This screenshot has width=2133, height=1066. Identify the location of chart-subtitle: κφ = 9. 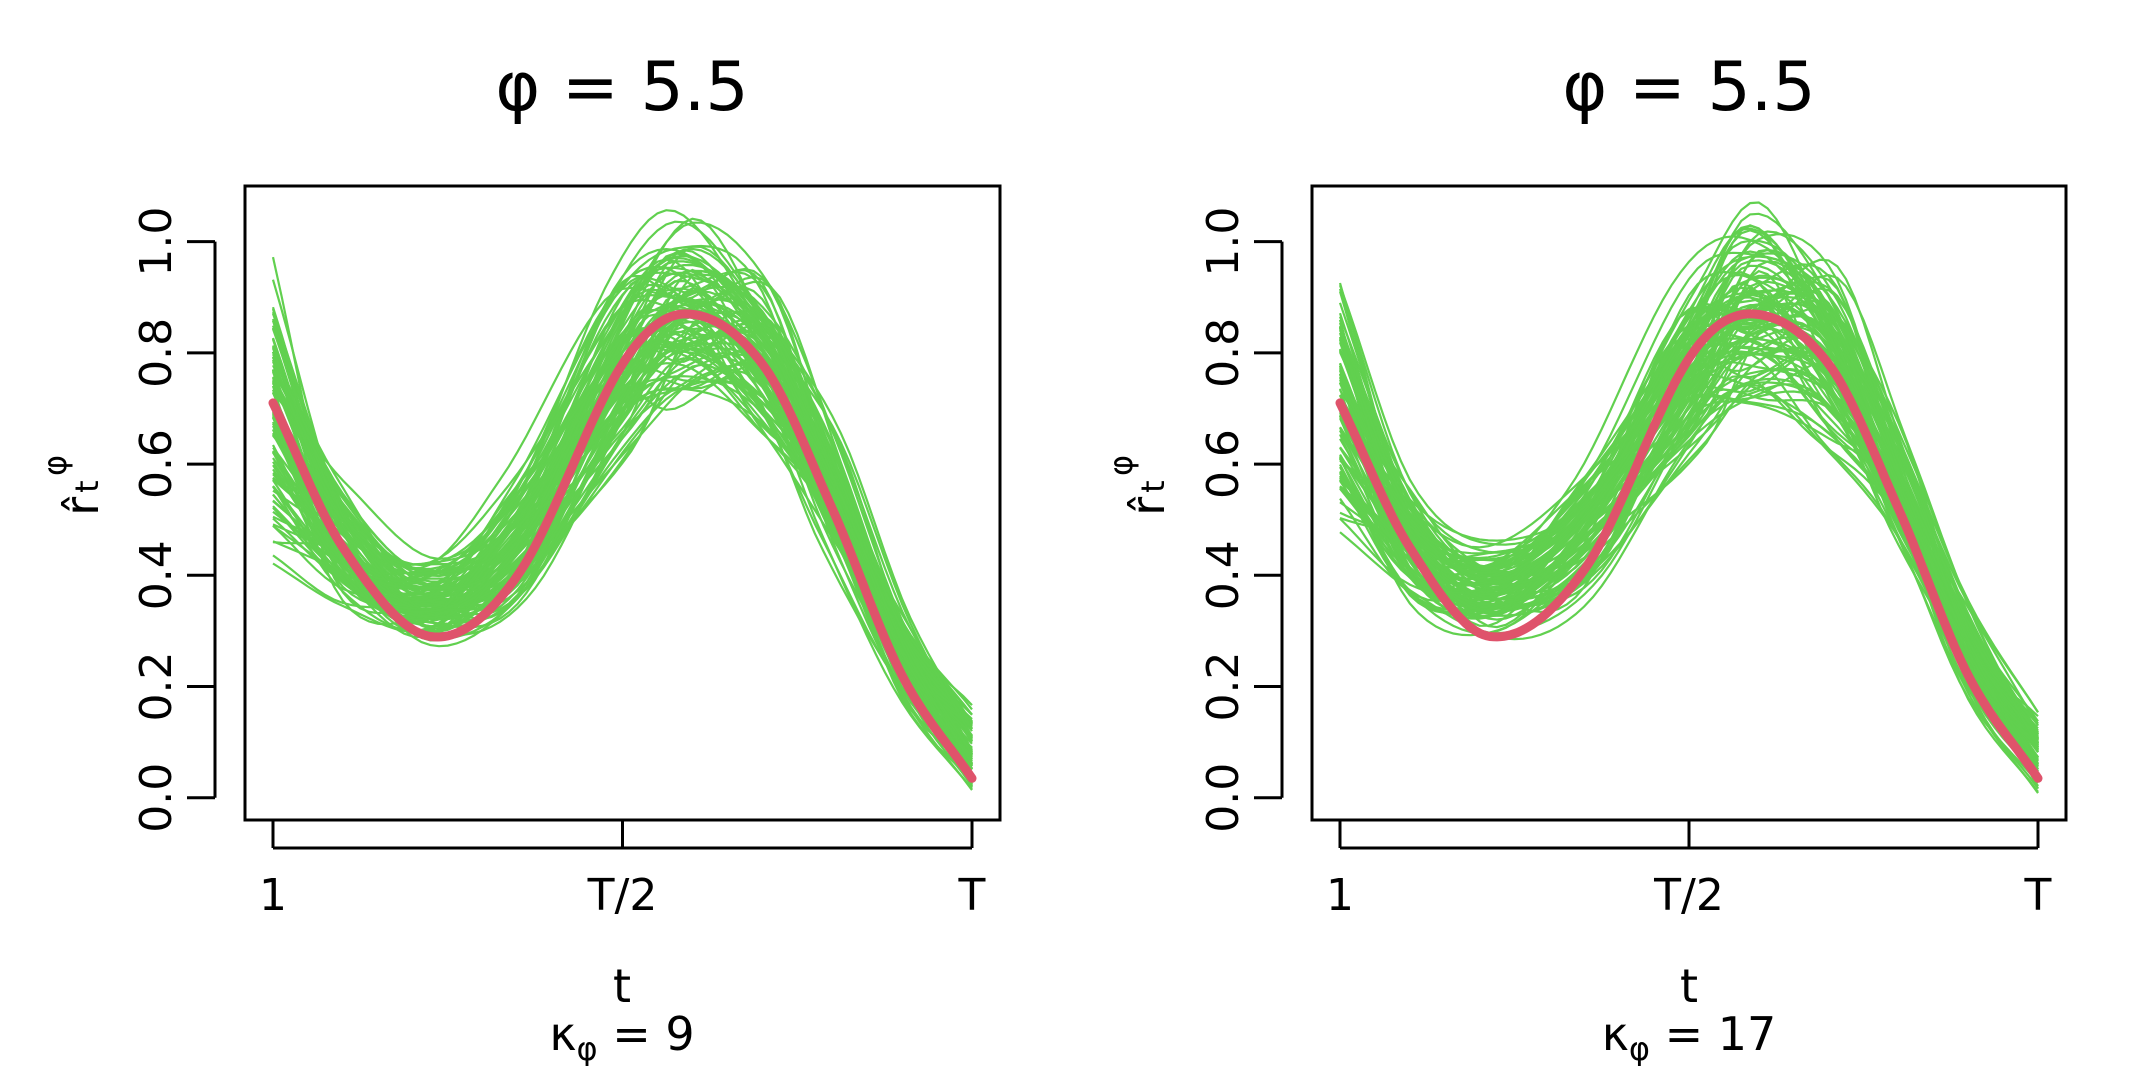
(621, 1036).